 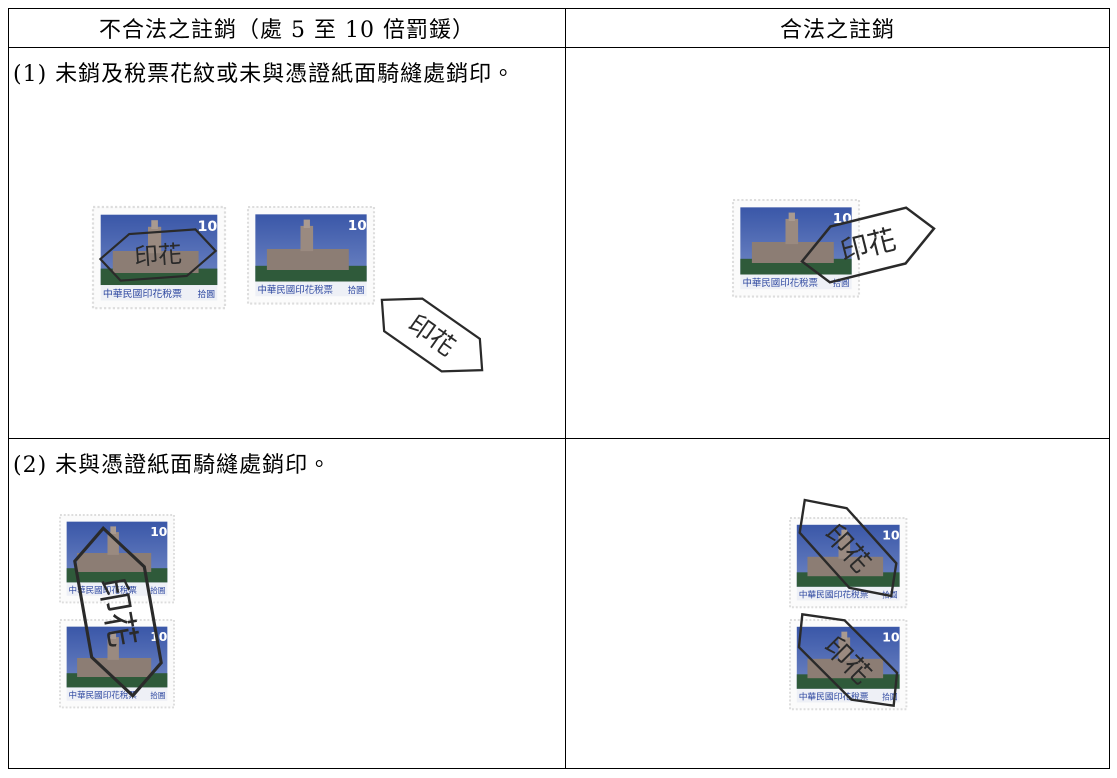 I want to click on header-cell: 不合法之註銷（處 5 至 10 倍罰鍰）, so click(x=287, y=28).